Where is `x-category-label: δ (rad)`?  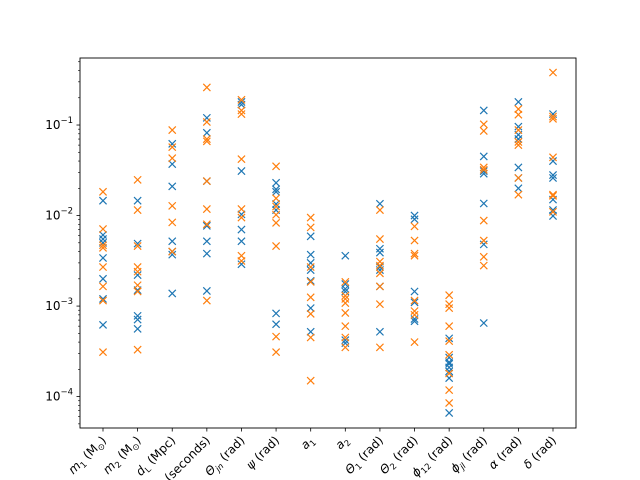
x-category-label: δ (rad) is located at coordinates (540, 452).